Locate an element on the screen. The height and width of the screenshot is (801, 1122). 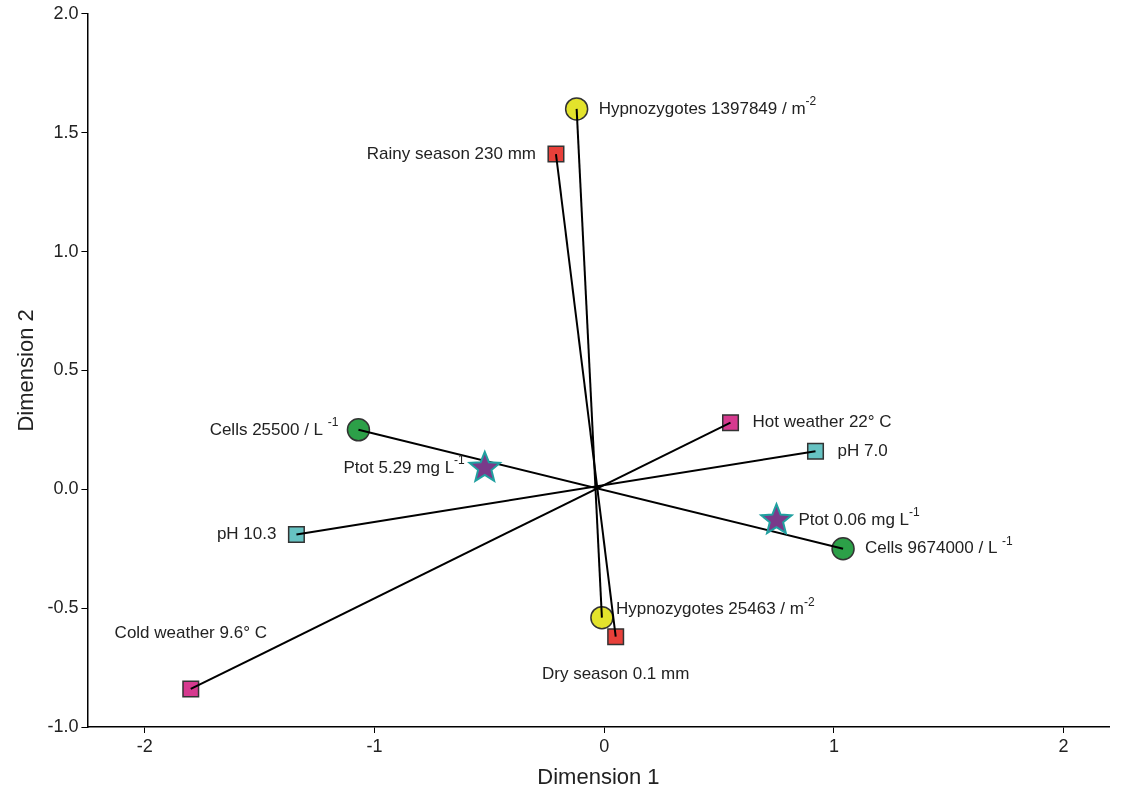
text: Cold weather 9.6° C is located at coordinates (190, 632).